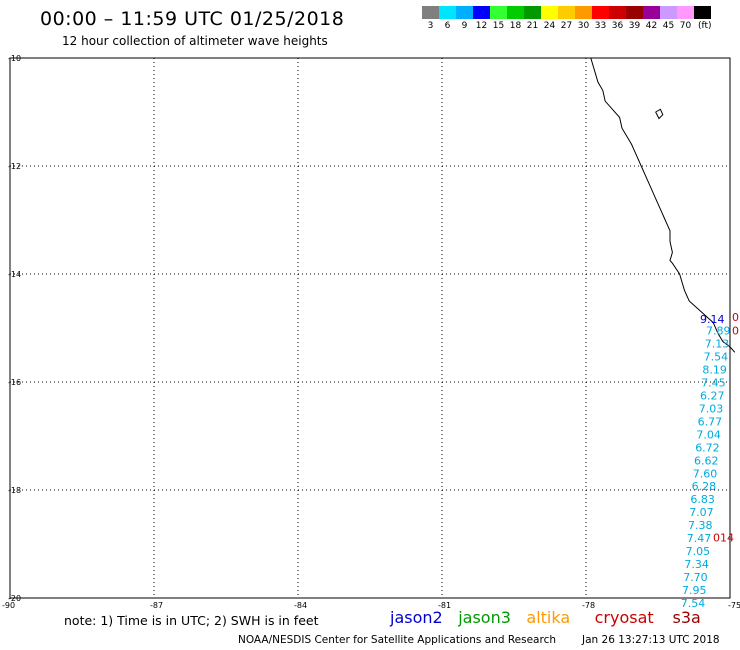  What do you see at coordinates (14, 58) in the screenshot?
I see `latitude-label: -10` at bounding box center [14, 58].